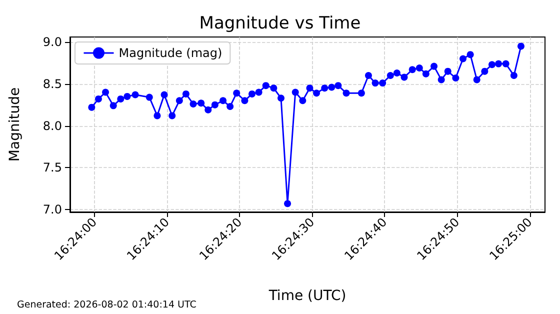  Describe the element at coordinates (52, 209) in the screenshot. I see `y-tick-label: 7.0` at that location.